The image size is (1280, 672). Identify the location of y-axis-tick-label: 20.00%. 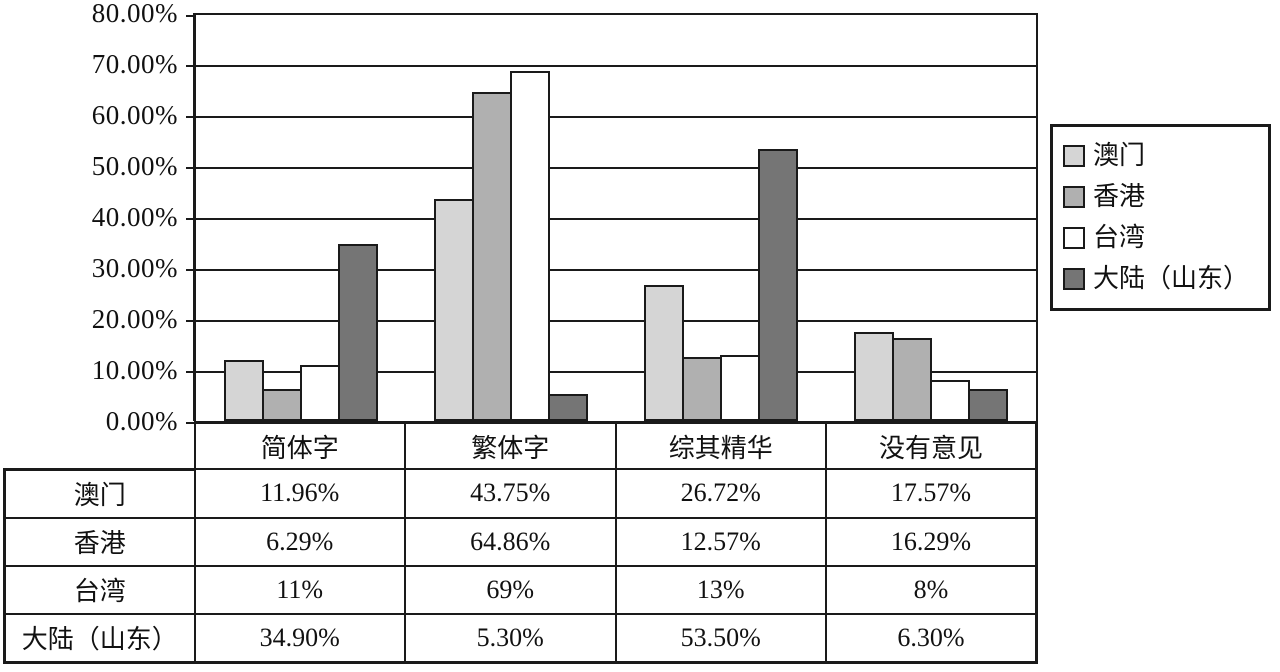
(134, 319).